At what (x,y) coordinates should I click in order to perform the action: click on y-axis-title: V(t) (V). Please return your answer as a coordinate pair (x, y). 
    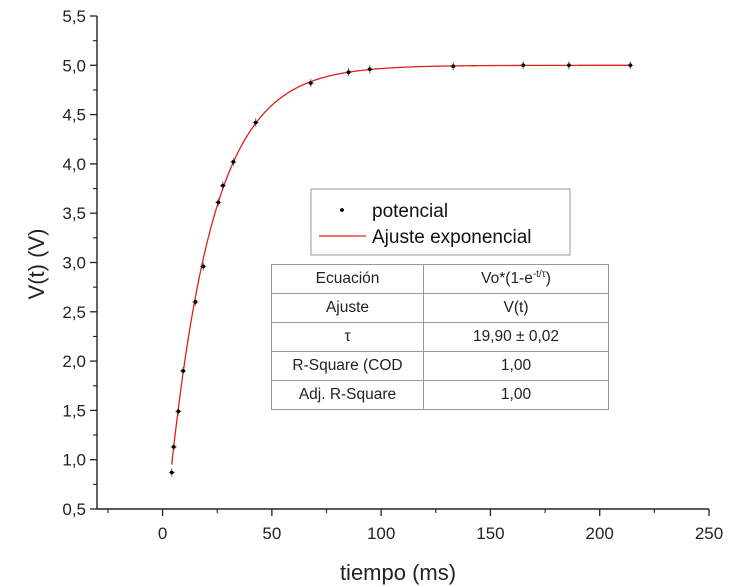
    Looking at the image, I should click on (36, 264).